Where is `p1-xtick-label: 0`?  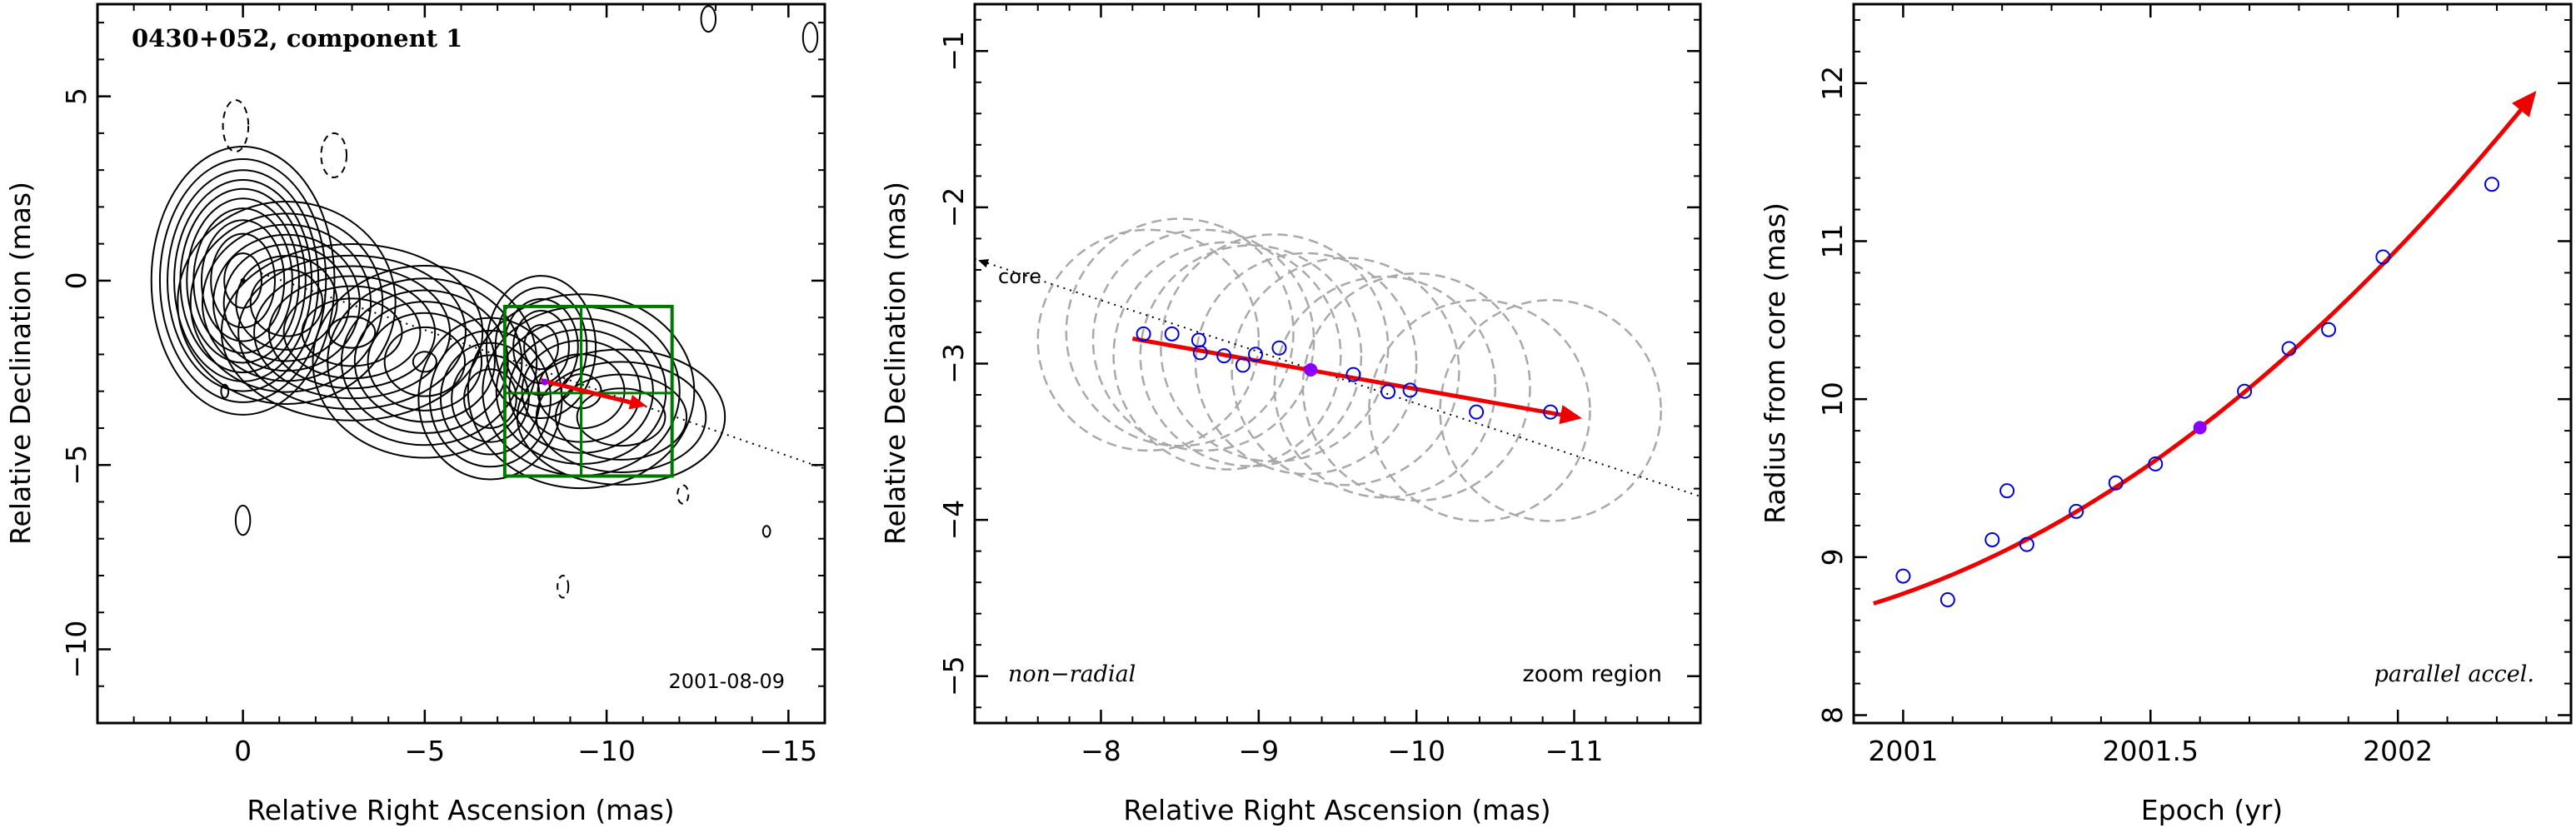 p1-xtick-label: 0 is located at coordinates (243, 751).